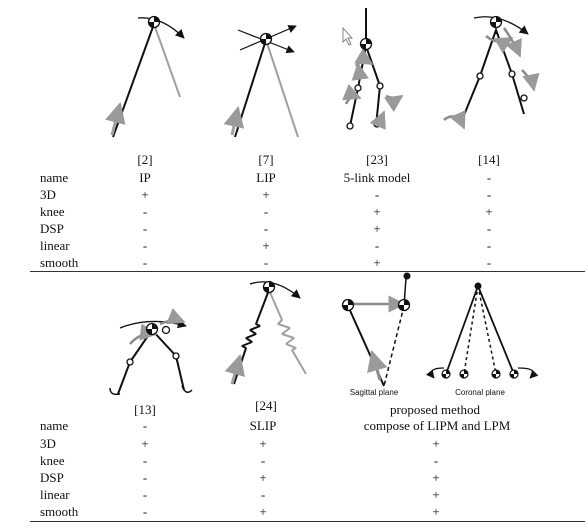  What do you see at coordinates (151, 352) in the screenshot?
I see `model-13-illustration` at bounding box center [151, 352].